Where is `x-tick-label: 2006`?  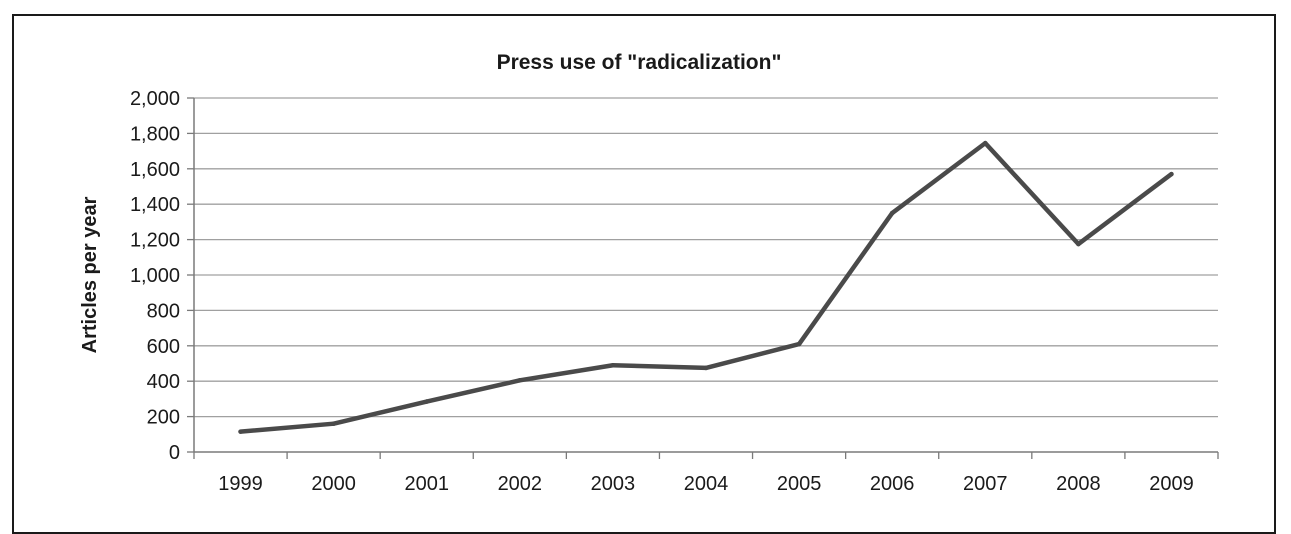
x-tick-label: 2006 is located at coordinates (892, 484).